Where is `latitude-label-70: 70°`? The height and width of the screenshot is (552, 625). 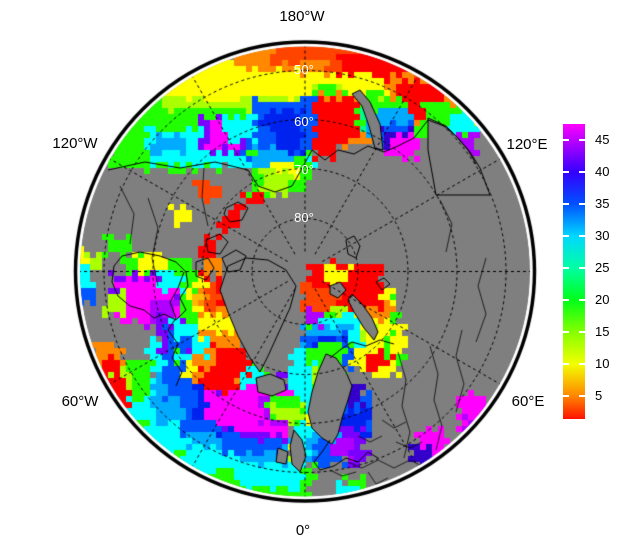 latitude-label-70: 70° is located at coordinates (304, 169).